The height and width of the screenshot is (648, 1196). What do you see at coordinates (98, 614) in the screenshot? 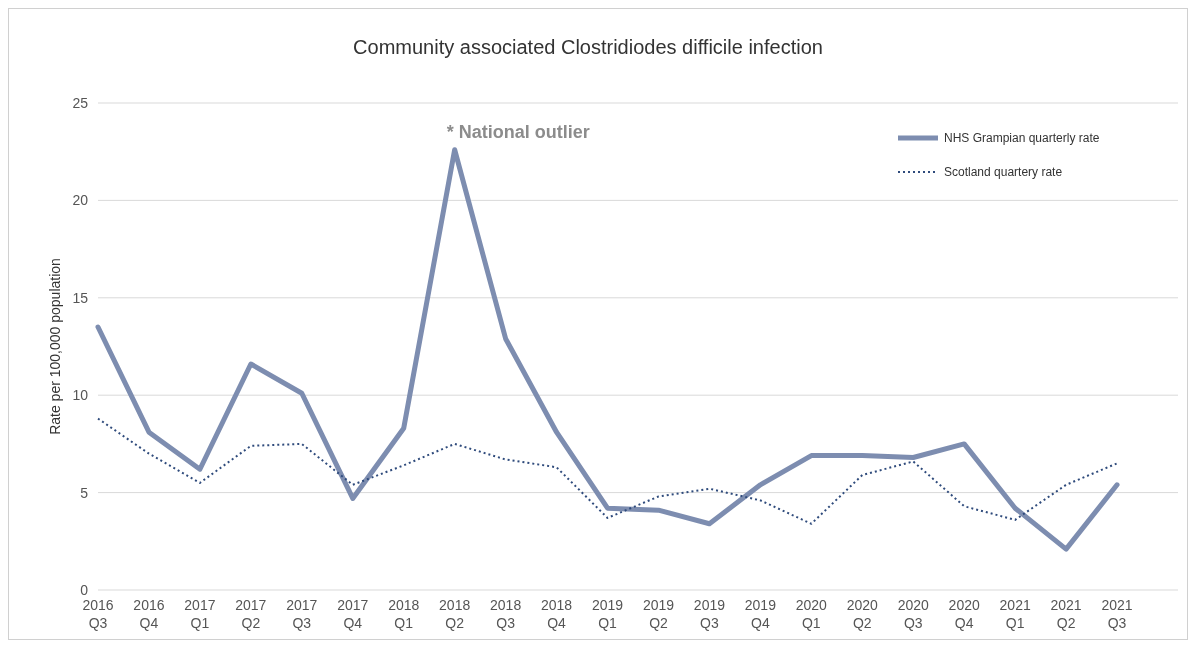
I see `x-tick-label: 2016 Q3` at bounding box center [98, 614].